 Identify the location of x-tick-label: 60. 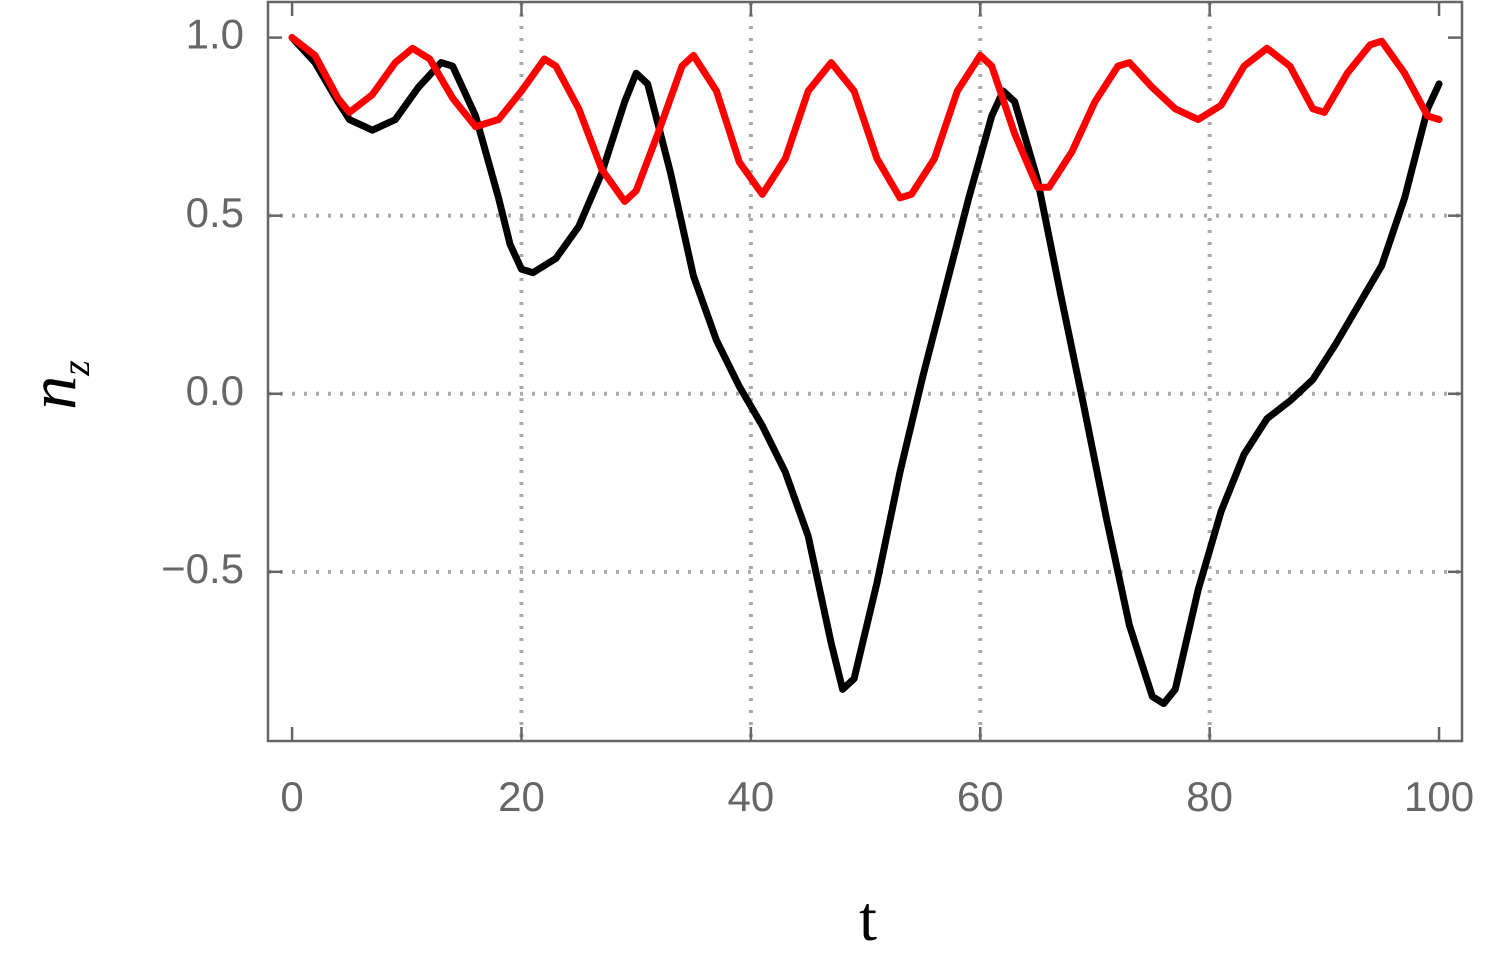
(980, 796).